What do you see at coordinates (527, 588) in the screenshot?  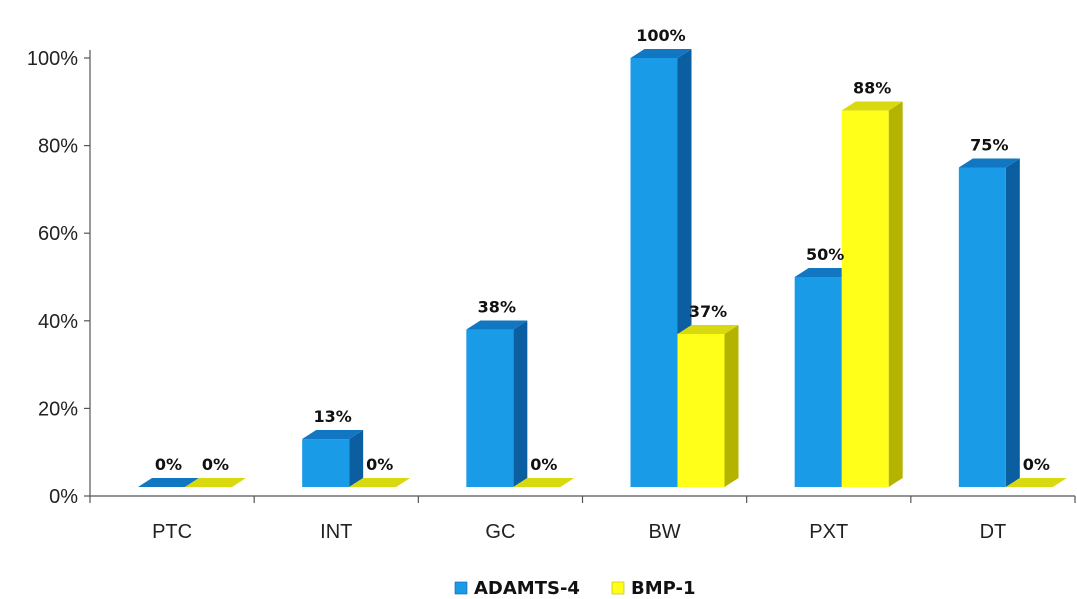 I see `legend-label: ADAMTS-4` at bounding box center [527, 588].